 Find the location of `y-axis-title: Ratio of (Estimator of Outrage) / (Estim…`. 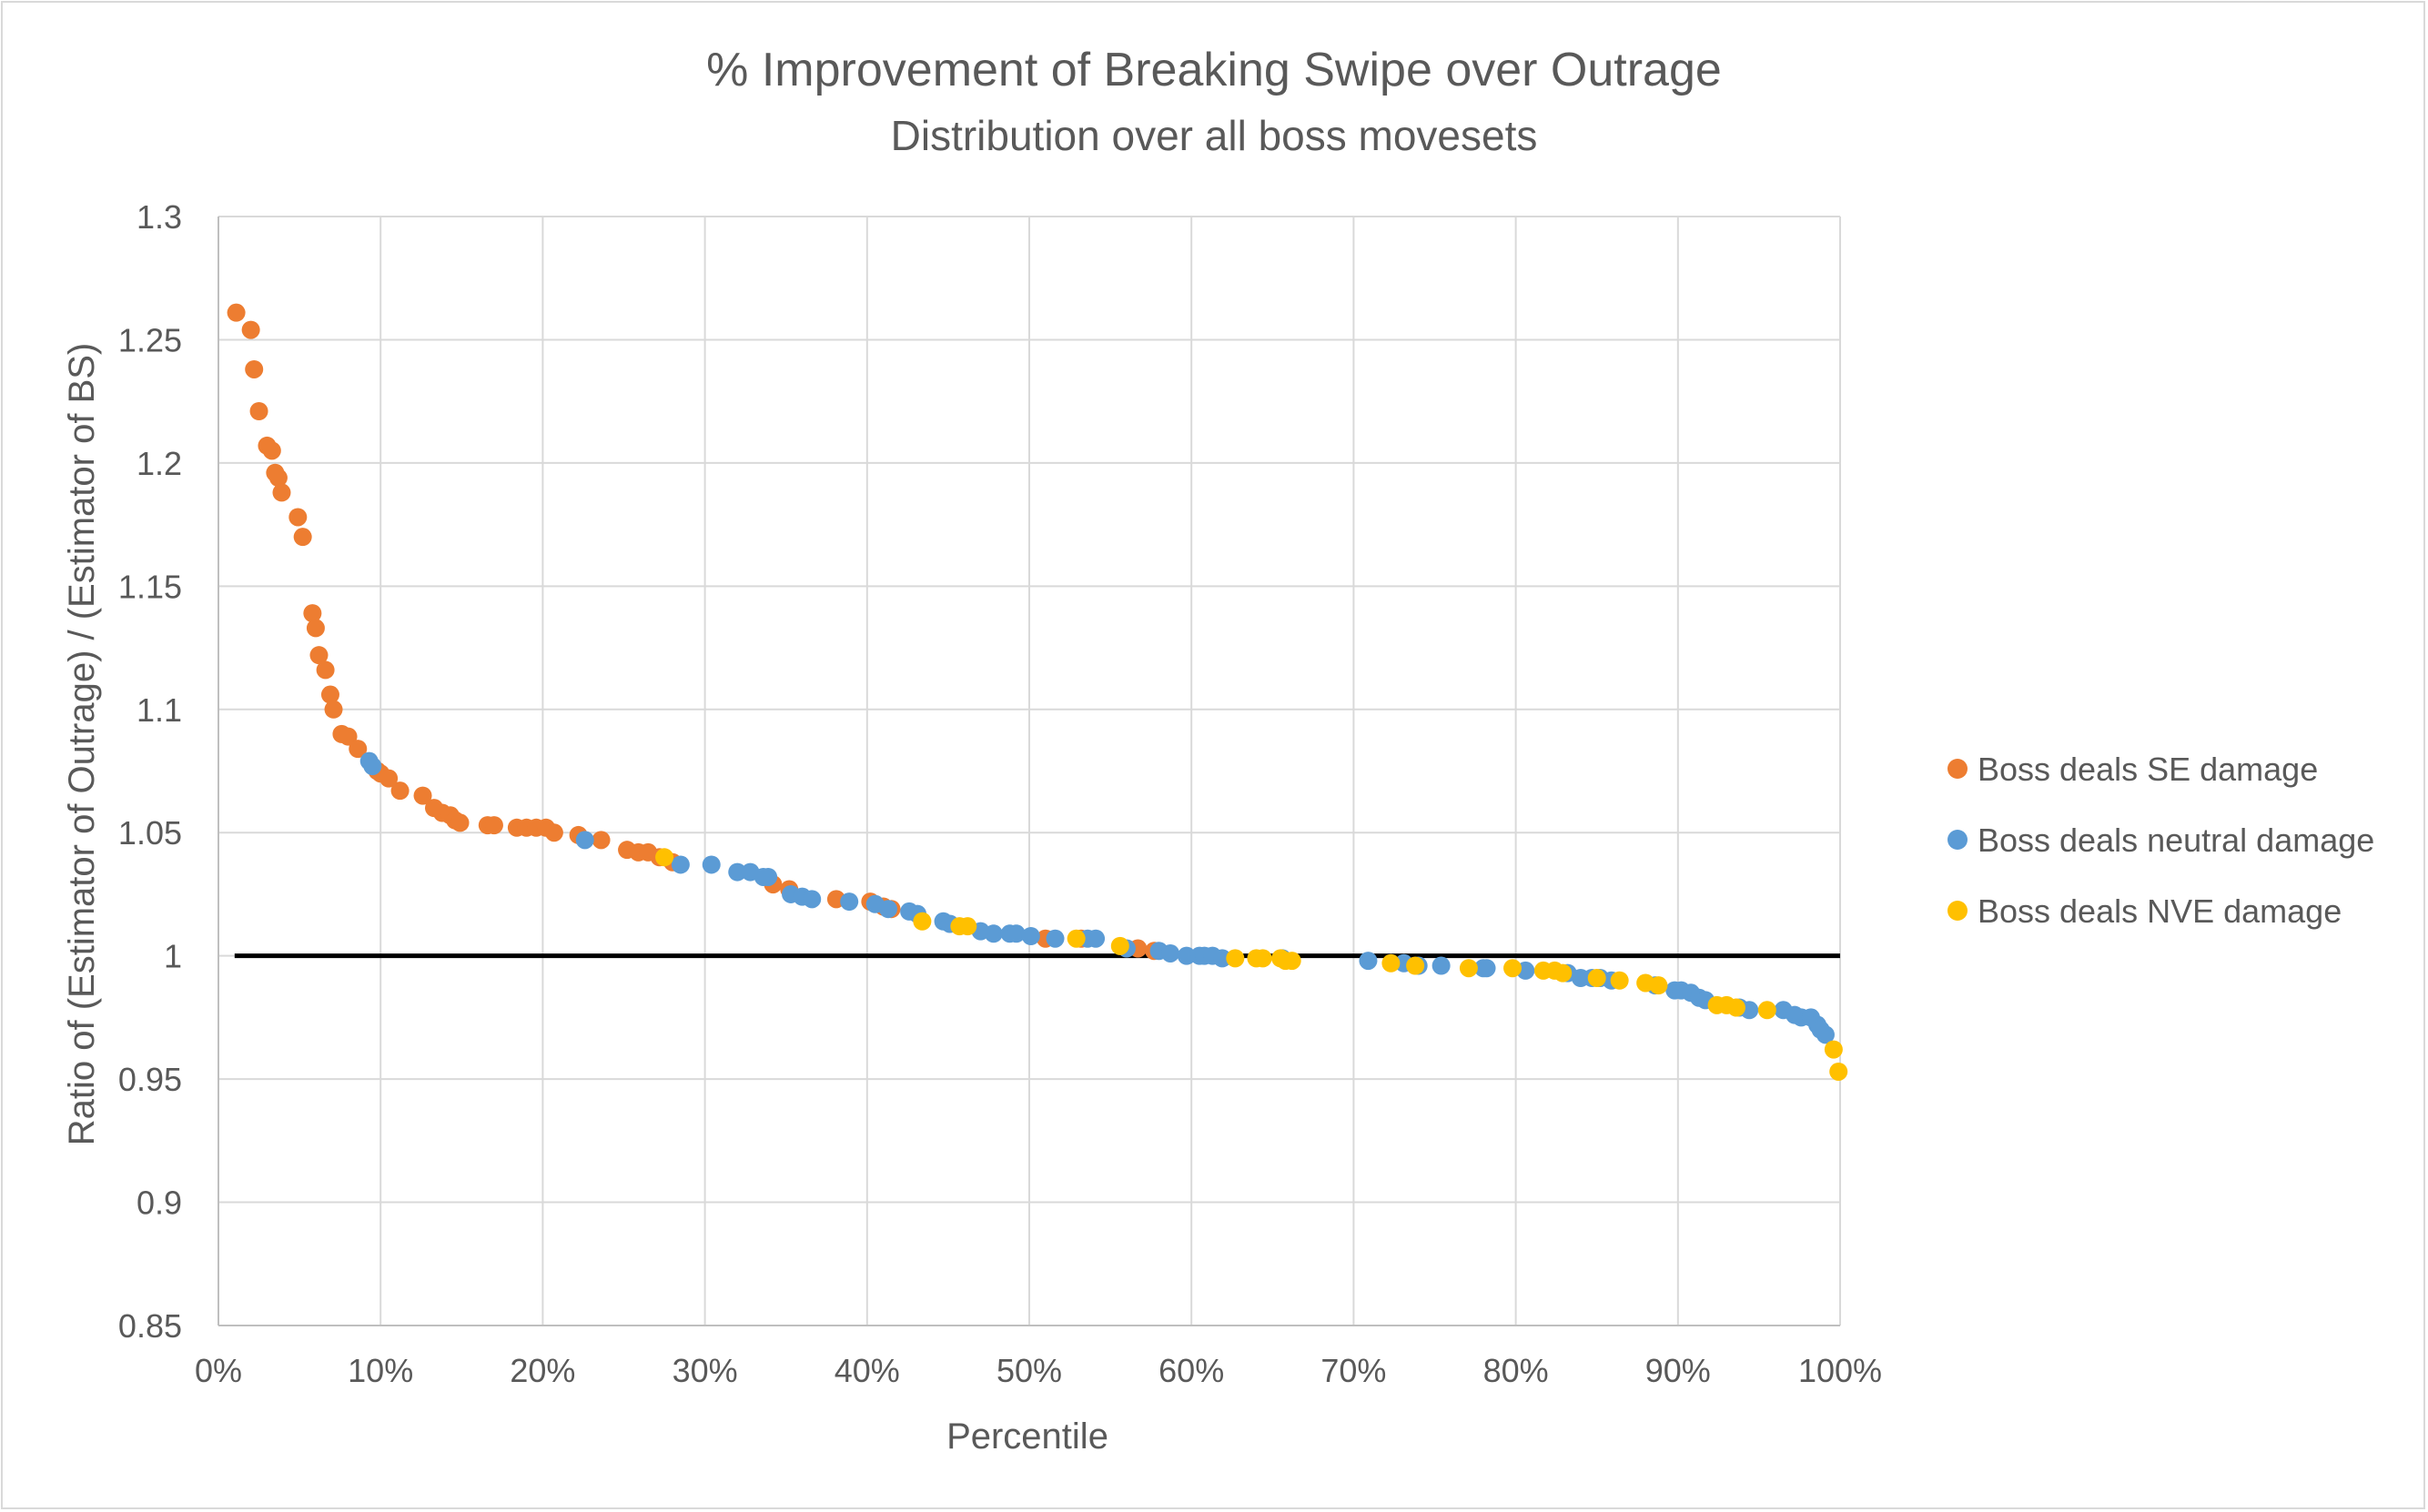

y-axis-title: Ratio of (Estimator of Outrage) / (Estim… is located at coordinates (82, 745).